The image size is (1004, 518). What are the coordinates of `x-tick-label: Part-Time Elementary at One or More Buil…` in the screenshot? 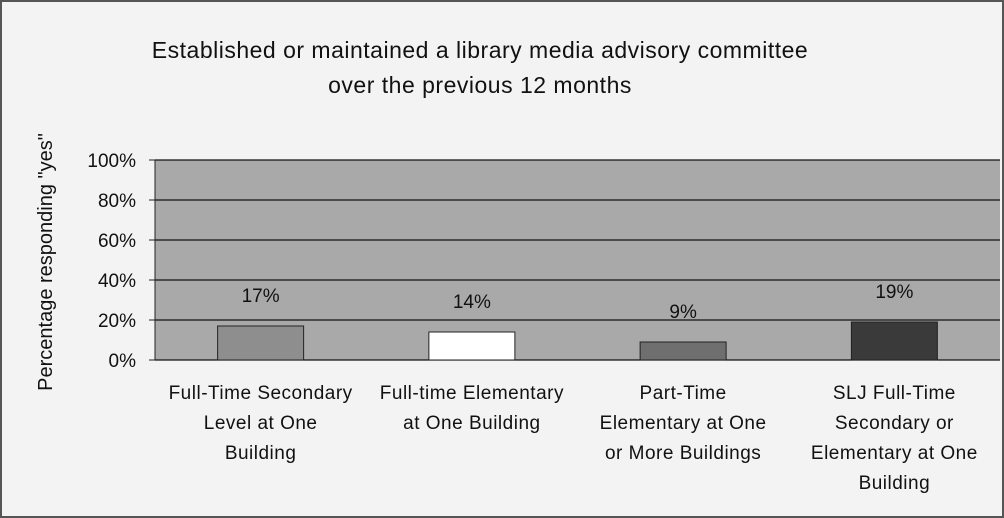 It's located at (683, 423).